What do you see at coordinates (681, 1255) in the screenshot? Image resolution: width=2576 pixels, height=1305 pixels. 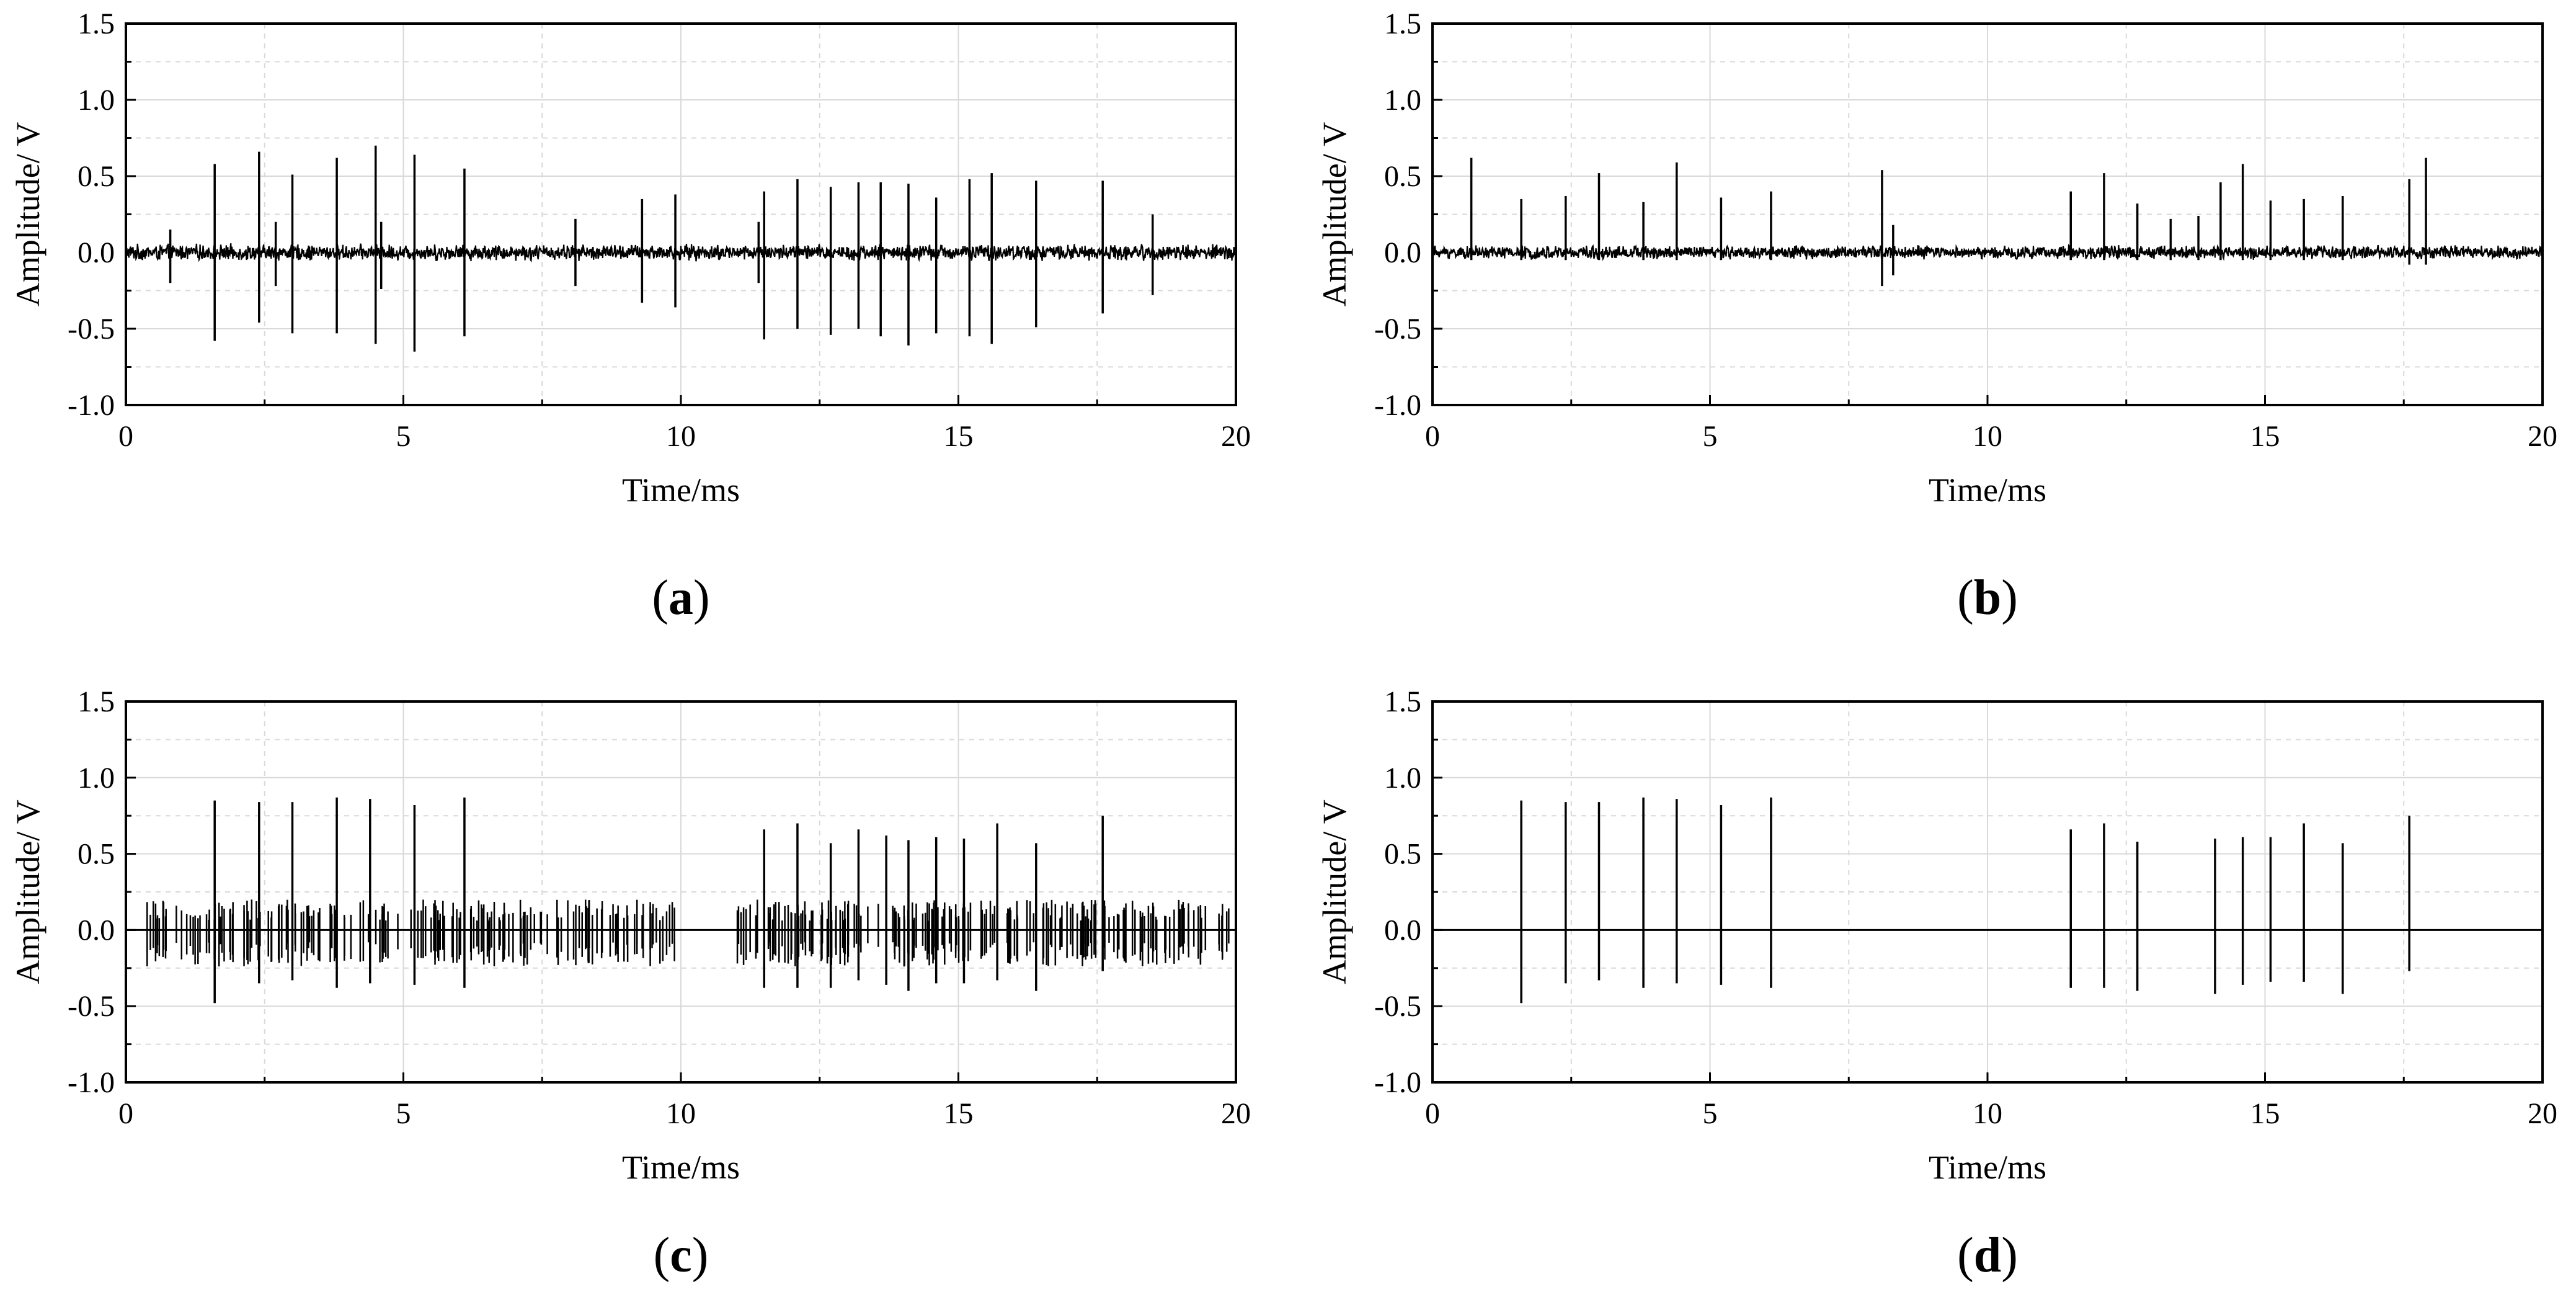 I see `panel-caption: (c)` at bounding box center [681, 1255].